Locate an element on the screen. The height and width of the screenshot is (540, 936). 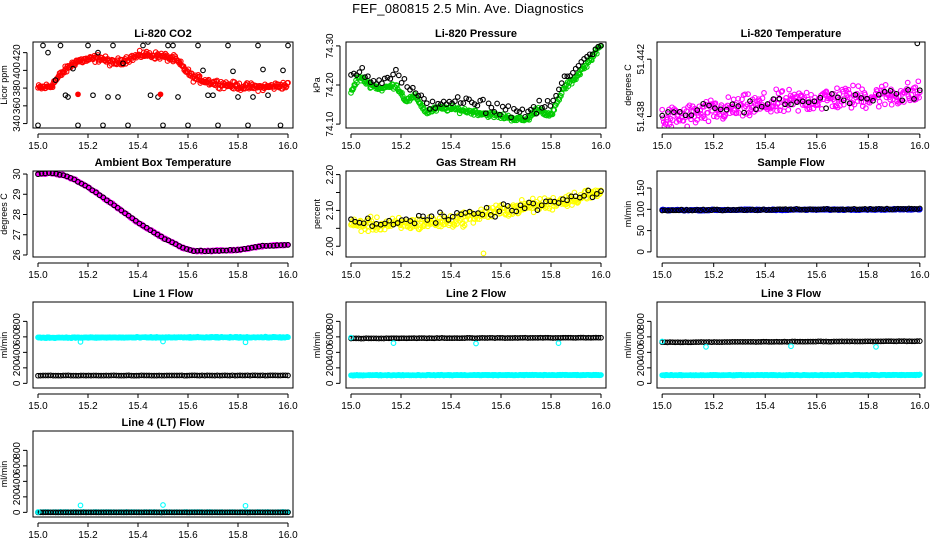
series-dense is located at coordinates (476, 83).